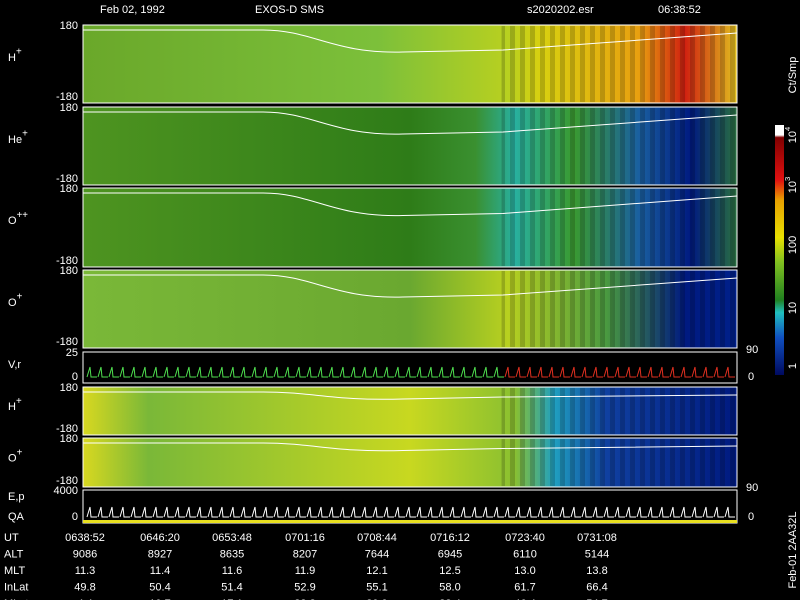 This screenshot has width=800, height=600. Describe the element at coordinates (232, 538) in the screenshot. I see `table-cell: 0653:48` at that location.